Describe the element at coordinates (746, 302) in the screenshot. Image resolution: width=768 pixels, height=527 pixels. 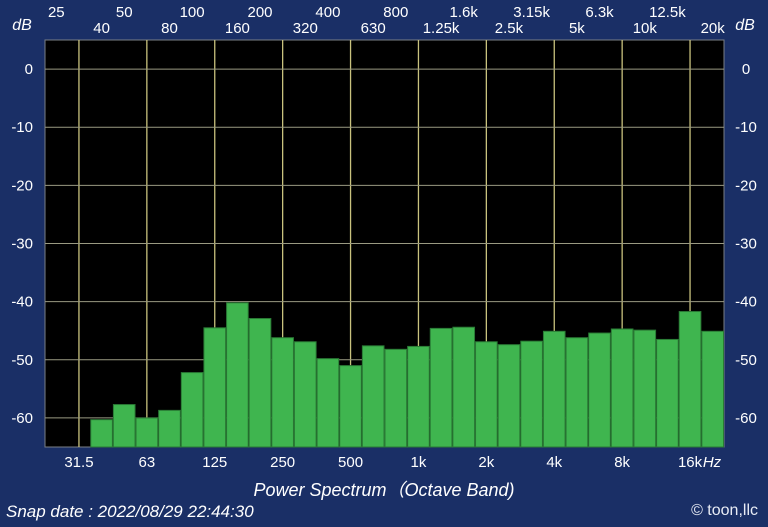
I see `y-tick-label-right: -40` at that location.